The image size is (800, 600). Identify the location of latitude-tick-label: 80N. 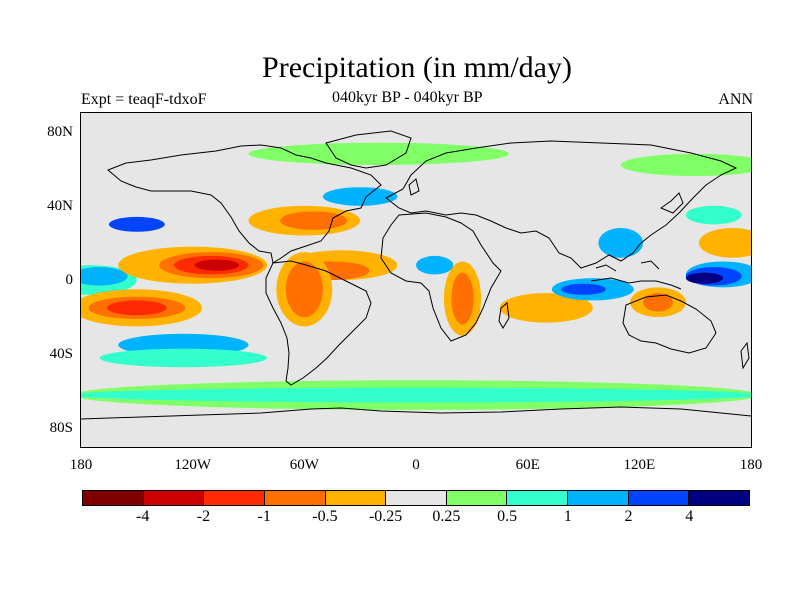
(60, 131).